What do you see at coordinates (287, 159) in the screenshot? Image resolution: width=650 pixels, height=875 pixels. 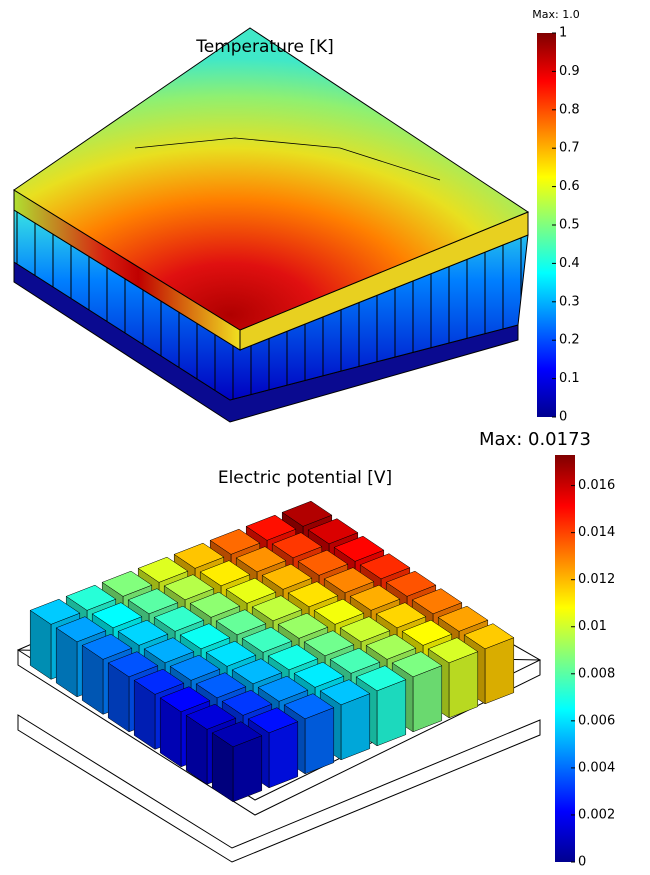 I see `contour` at bounding box center [287, 159].